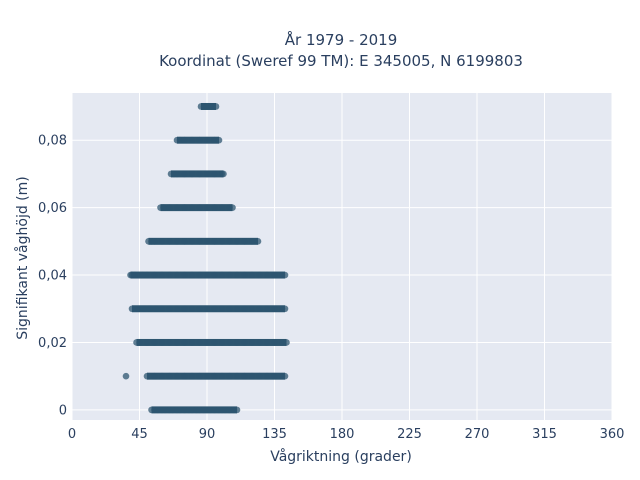 The height and width of the screenshot is (480, 640). What do you see at coordinates (342, 434) in the screenshot?
I see `x-tick-label: 180` at bounding box center [342, 434].